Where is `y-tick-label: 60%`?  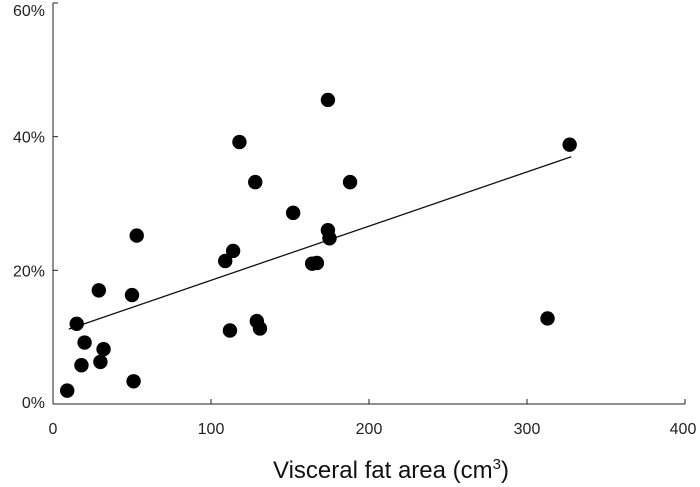
y-tick-label: 60% is located at coordinates (29, 11).